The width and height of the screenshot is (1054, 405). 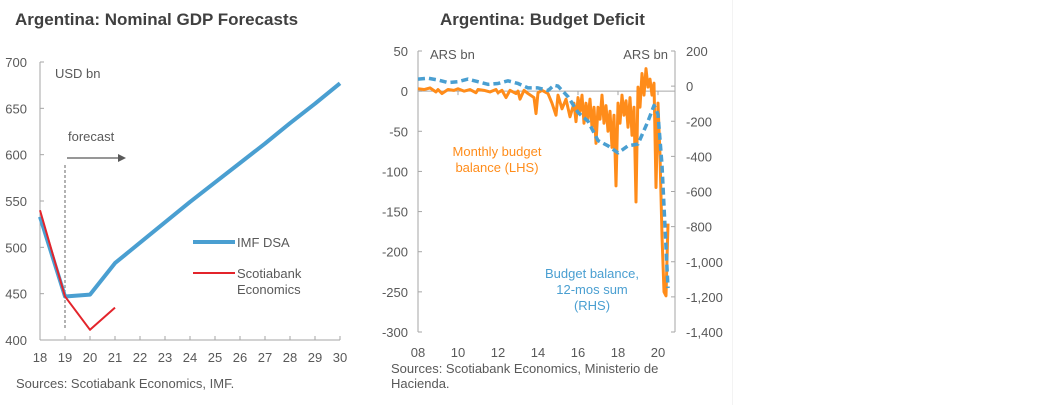 What do you see at coordinates (265, 357) in the screenshot?
I see `gdp-x-tick-label: 27` at bounding box center [265, 357].